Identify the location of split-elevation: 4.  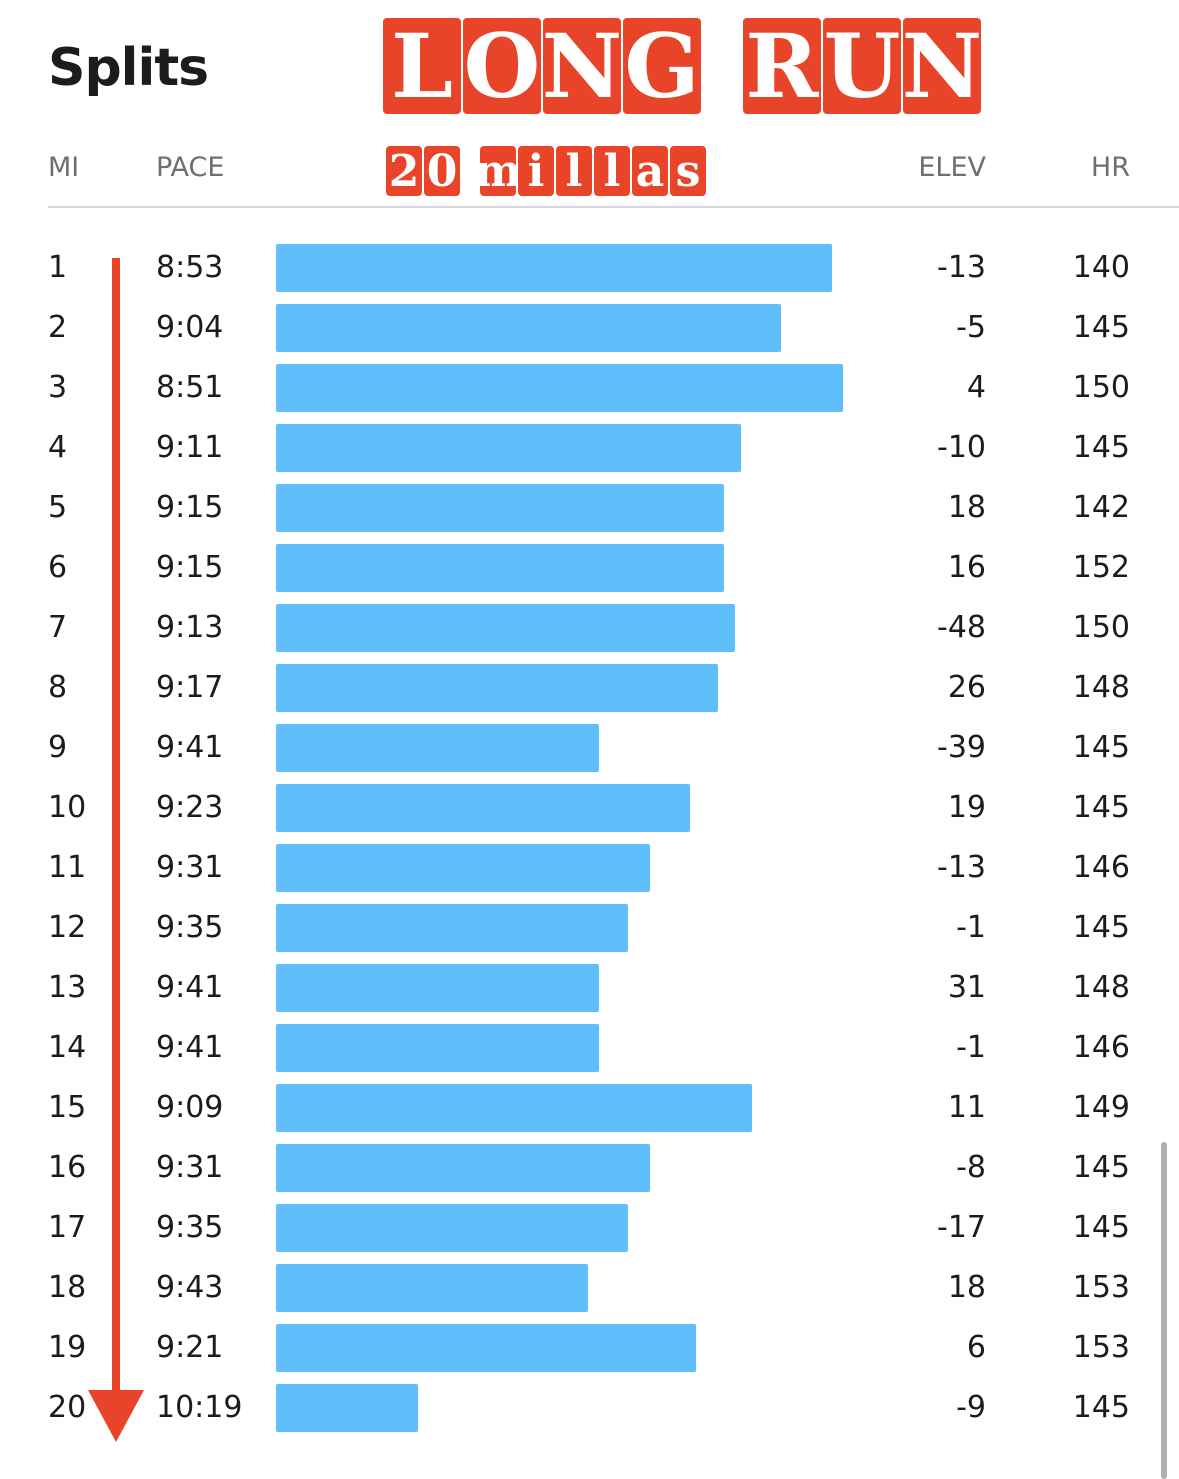
(976, 387).